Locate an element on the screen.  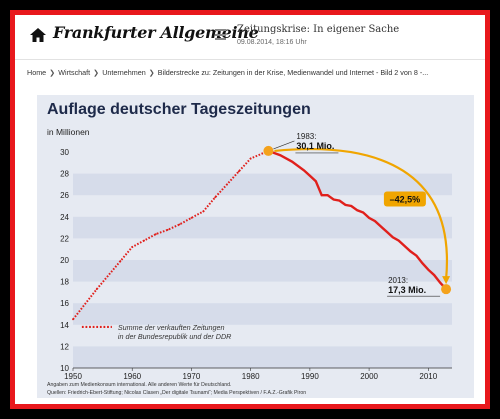
y-tick-label: 28 is located at coordinates (64, 174).